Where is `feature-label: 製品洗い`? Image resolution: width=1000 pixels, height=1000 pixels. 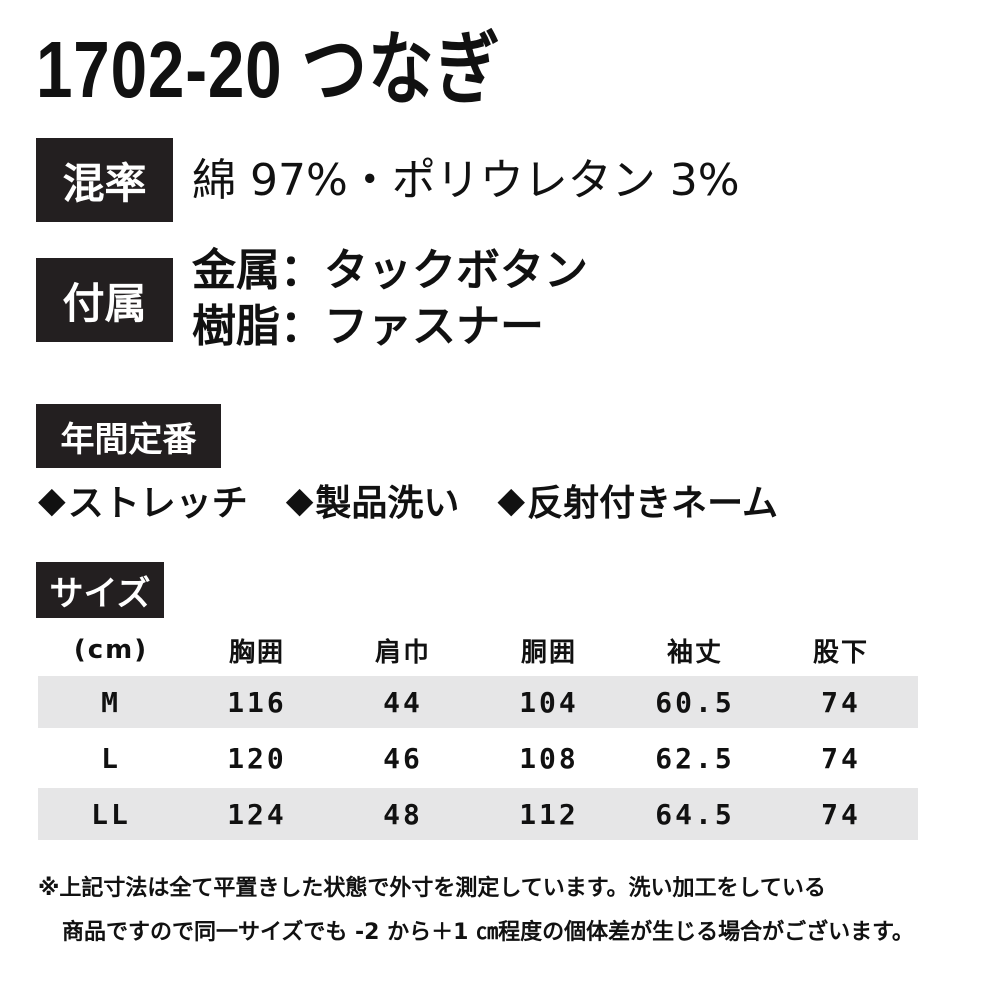
feature-label: 製品洗い is located at coordinates (387, 503).